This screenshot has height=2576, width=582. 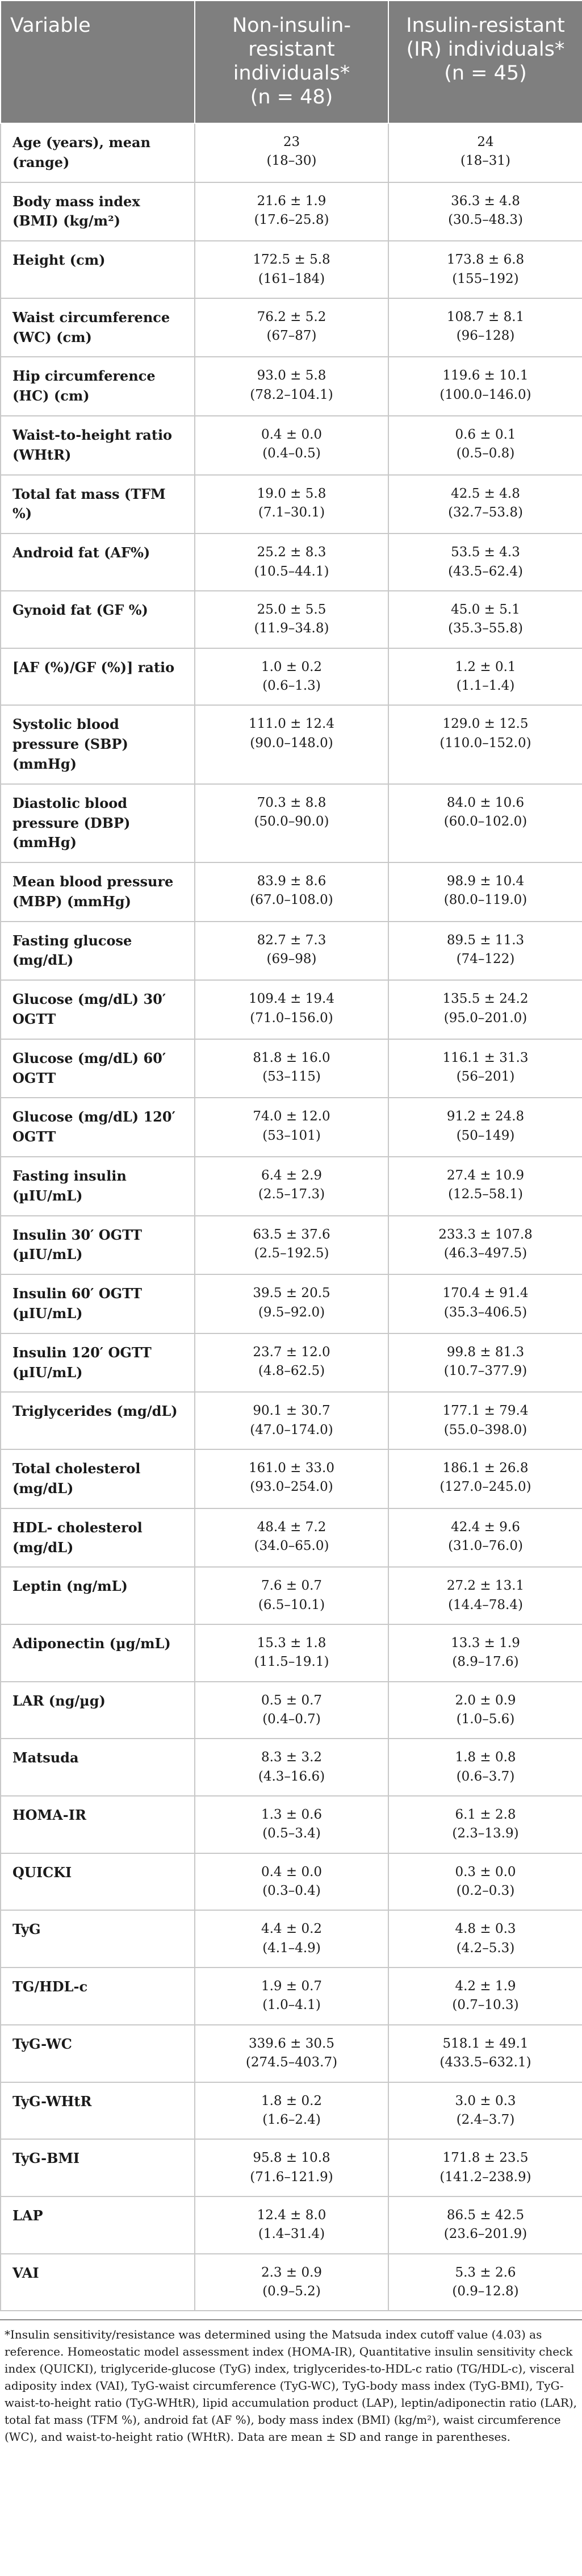 I want to click on range-value: (12.5–58.1), so click(x=485, y=1195).